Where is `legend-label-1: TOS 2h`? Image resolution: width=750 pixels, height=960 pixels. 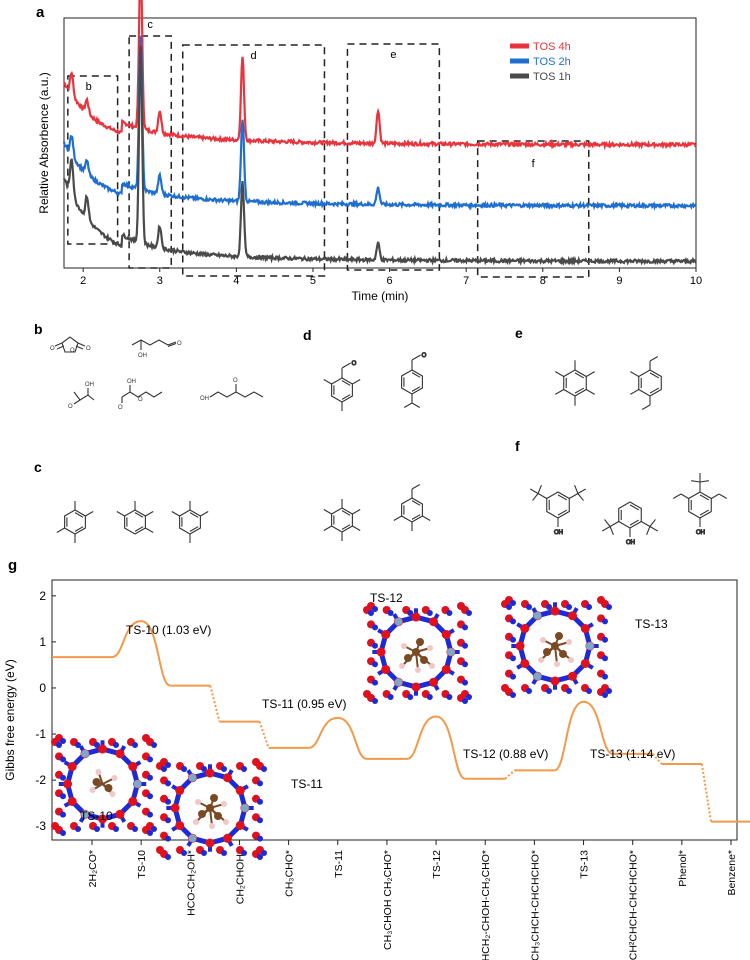
legend-label-1: TOS 2h is located at coordinates (552, 62).